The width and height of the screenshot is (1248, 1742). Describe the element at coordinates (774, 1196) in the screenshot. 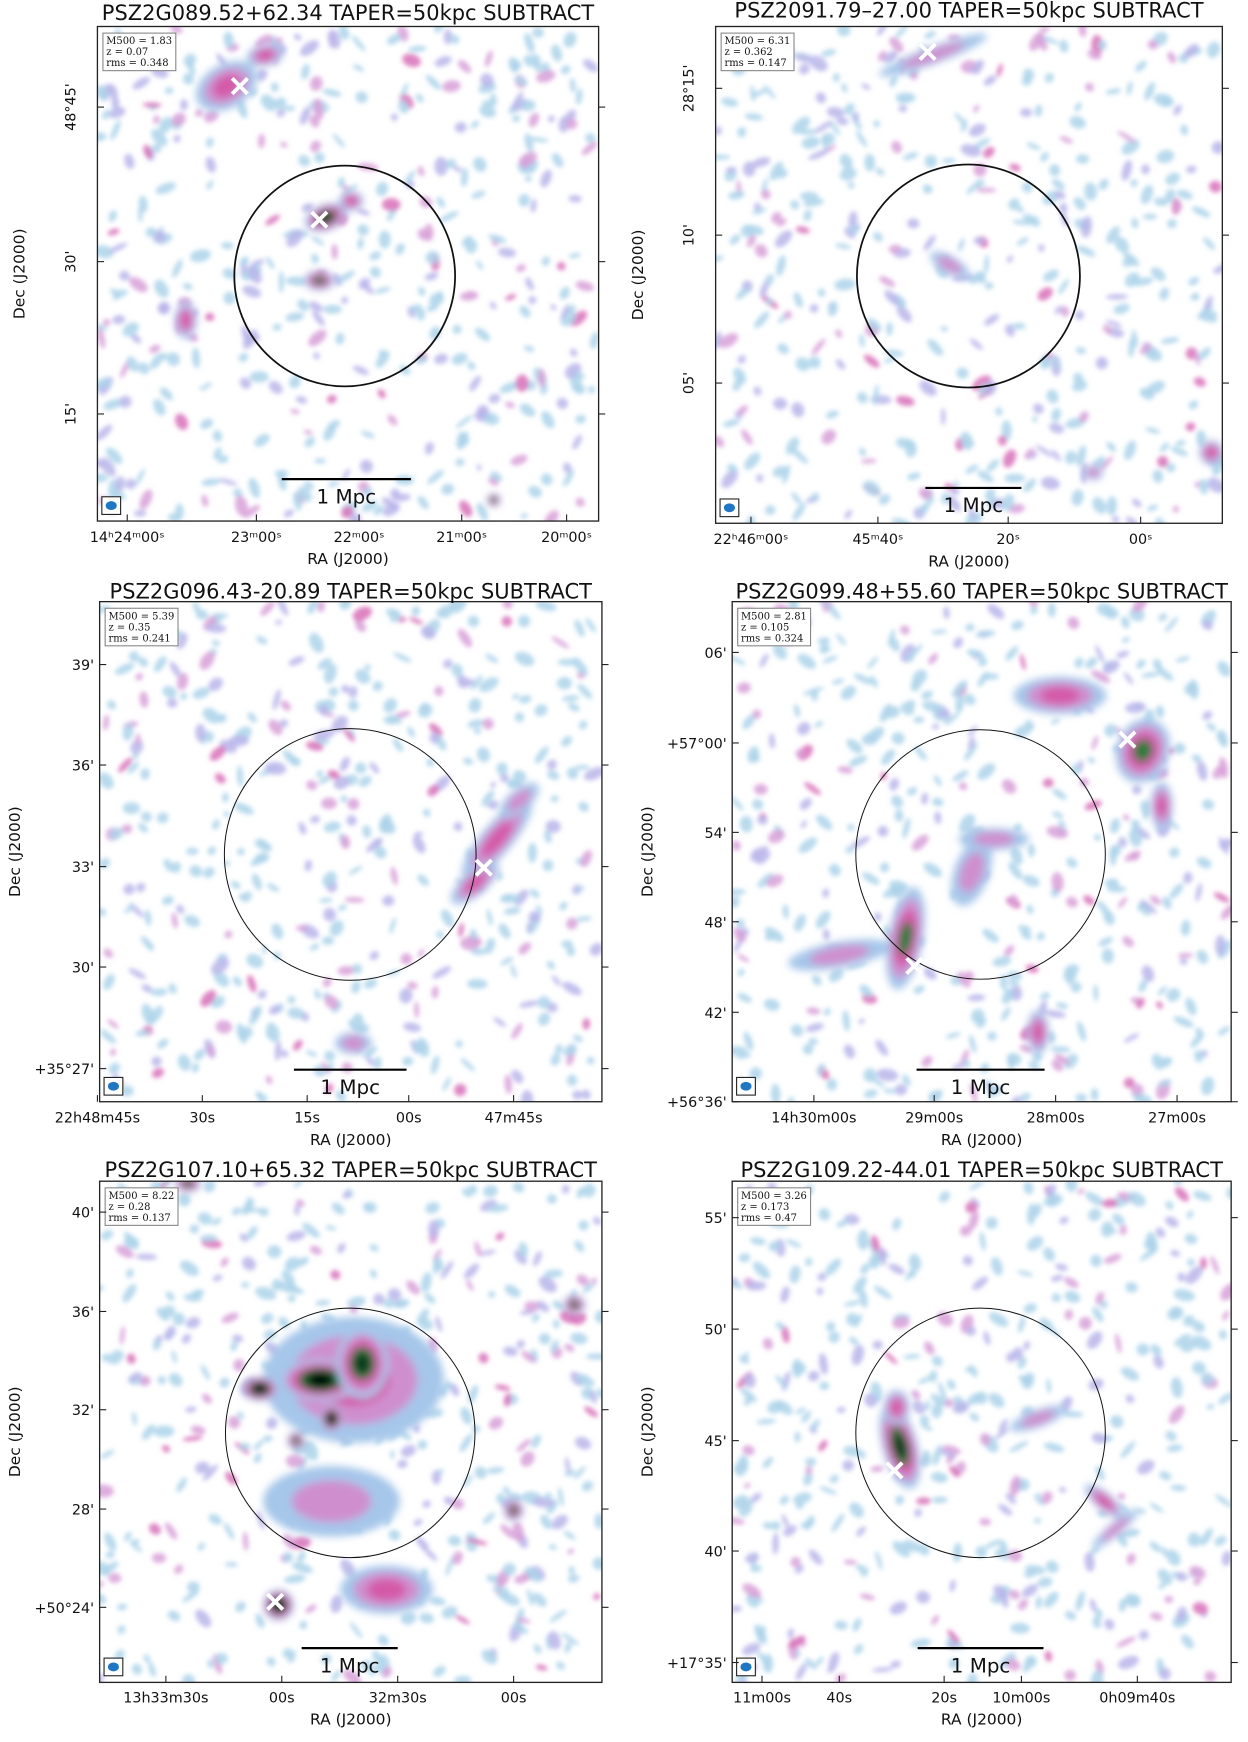

I see `info-line: M500 = 3.26` at that location.